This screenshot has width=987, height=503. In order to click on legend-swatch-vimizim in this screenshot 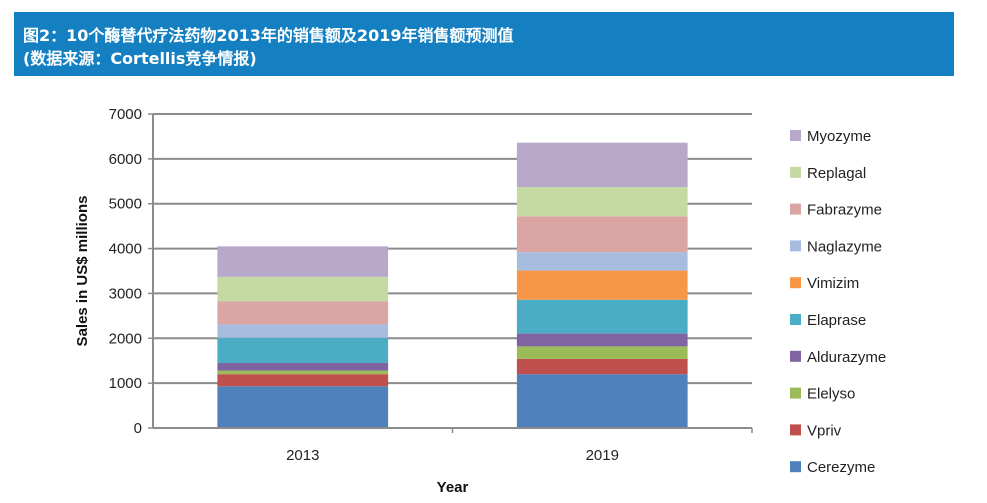, I will do `click(795, 283)`.